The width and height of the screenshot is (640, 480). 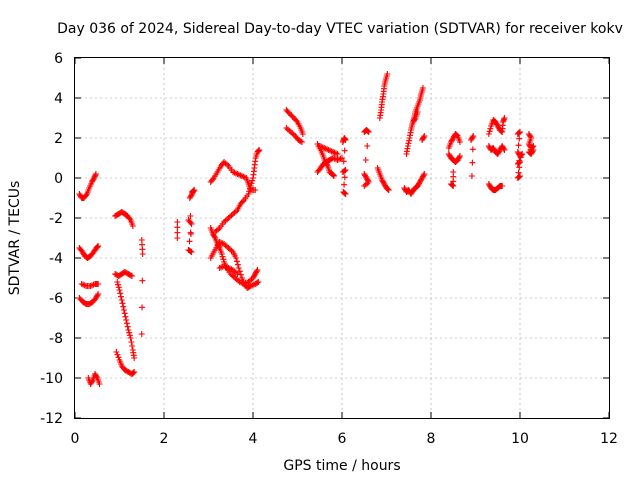 I want to click on x-tick-label: 12, so click(x=609, y=439).